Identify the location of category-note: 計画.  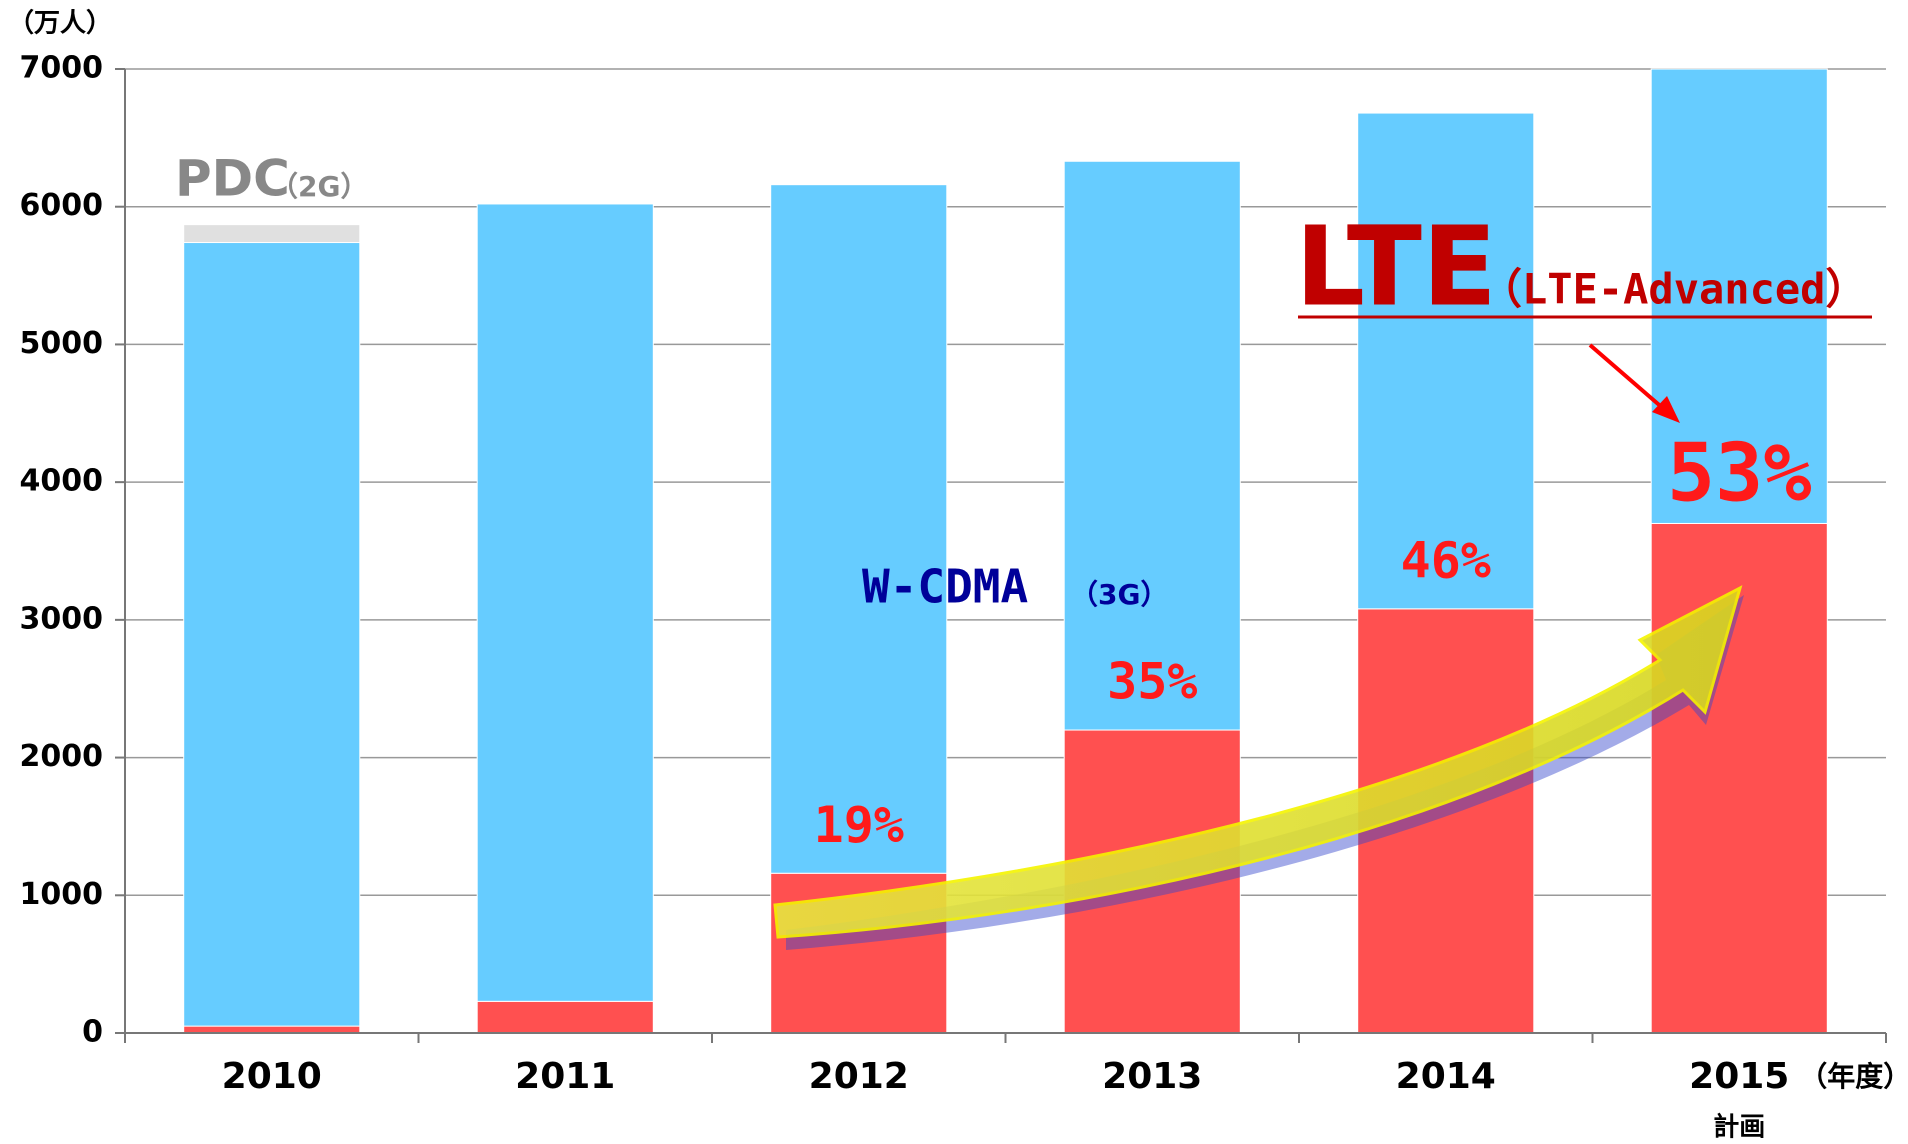
(1739, 1127).